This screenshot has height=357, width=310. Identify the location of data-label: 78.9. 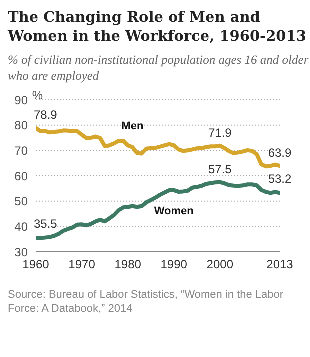
(46, 115).